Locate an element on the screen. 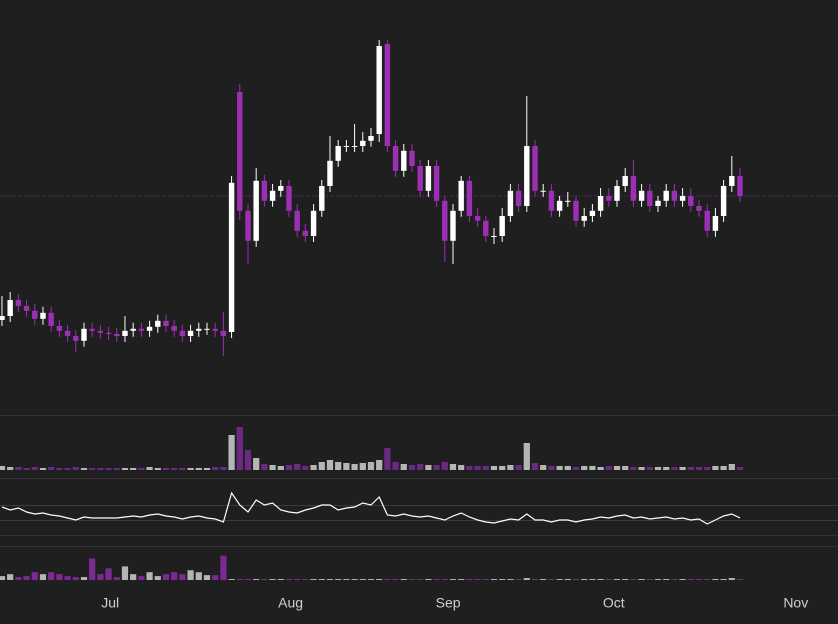 The width and height of the screenshot is (838, 624). x-tick-label: Aug is located at coordinates (290, 603).